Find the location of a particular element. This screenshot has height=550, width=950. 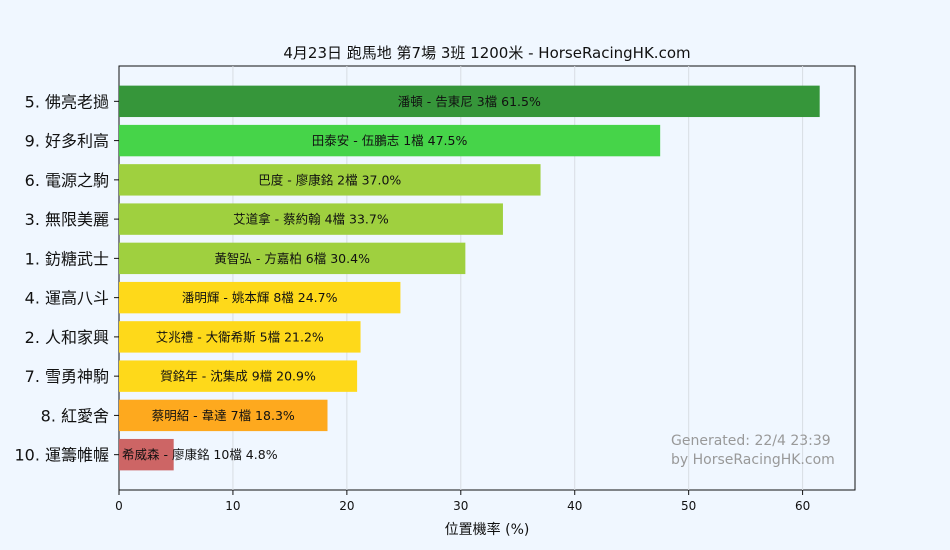

bar-label: 希威森 - 廖康銘 10檔 4.8% is located at coordinates (200, 454).